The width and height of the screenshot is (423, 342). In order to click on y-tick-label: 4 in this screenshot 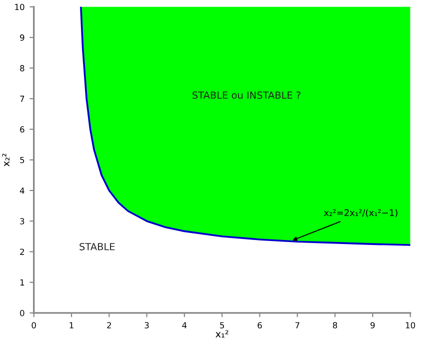, I will do `click(22, 191)`.